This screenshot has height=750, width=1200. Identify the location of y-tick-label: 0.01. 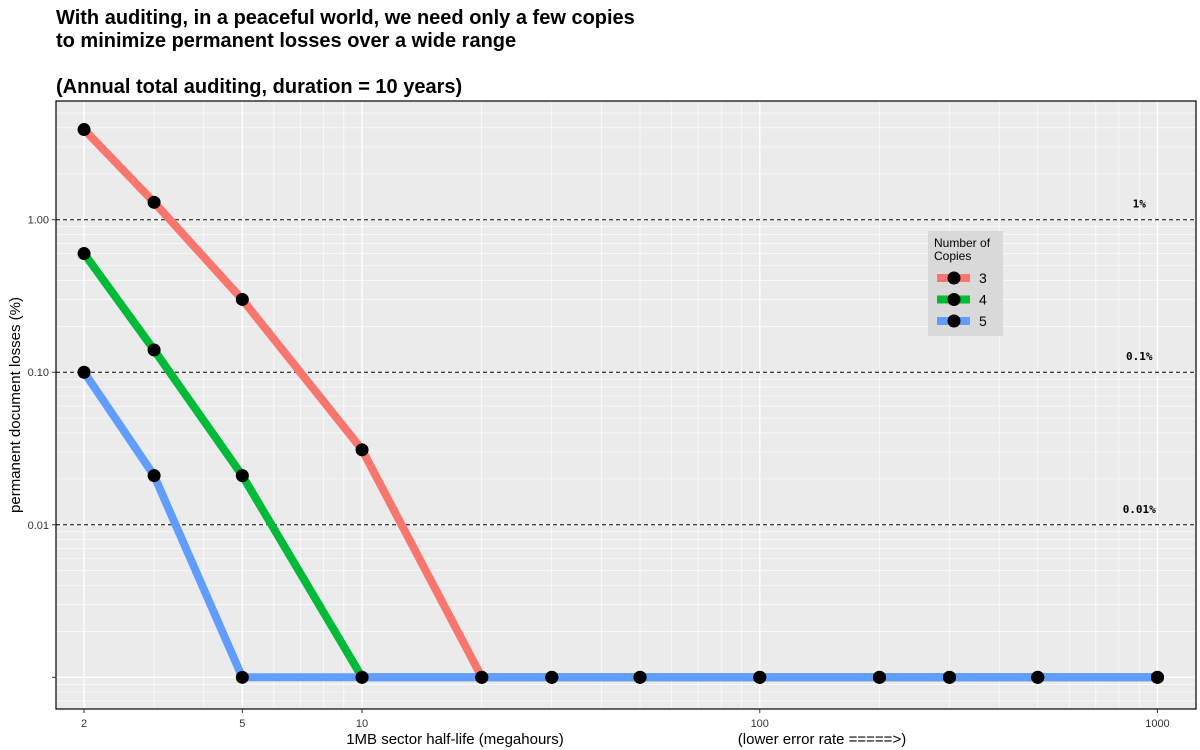
(38, 526).